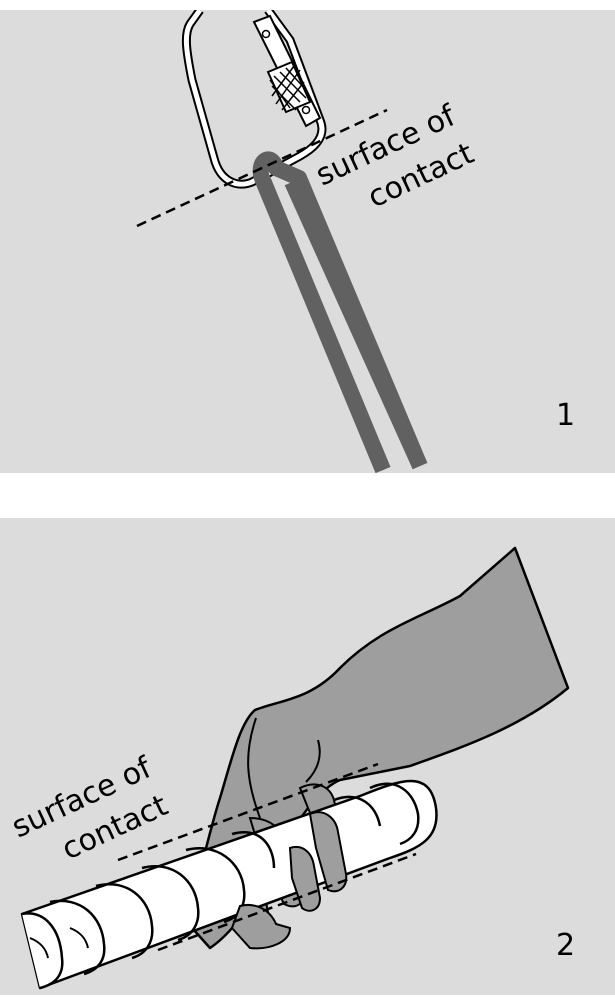  I want to click on panel-number: 2, so click(565, 945).